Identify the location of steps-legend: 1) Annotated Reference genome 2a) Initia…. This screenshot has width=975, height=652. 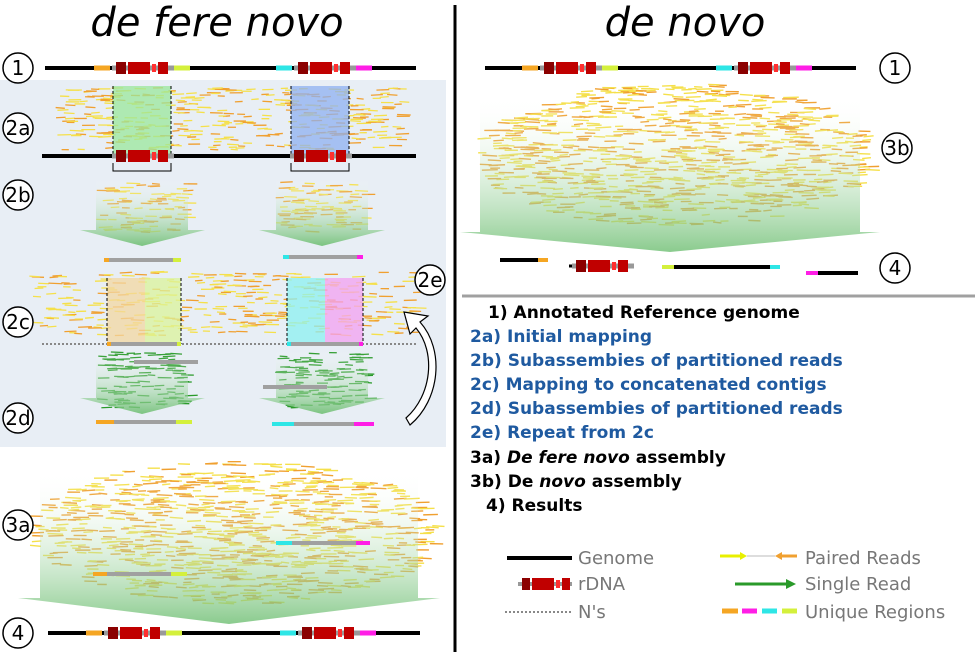
(656, 409).